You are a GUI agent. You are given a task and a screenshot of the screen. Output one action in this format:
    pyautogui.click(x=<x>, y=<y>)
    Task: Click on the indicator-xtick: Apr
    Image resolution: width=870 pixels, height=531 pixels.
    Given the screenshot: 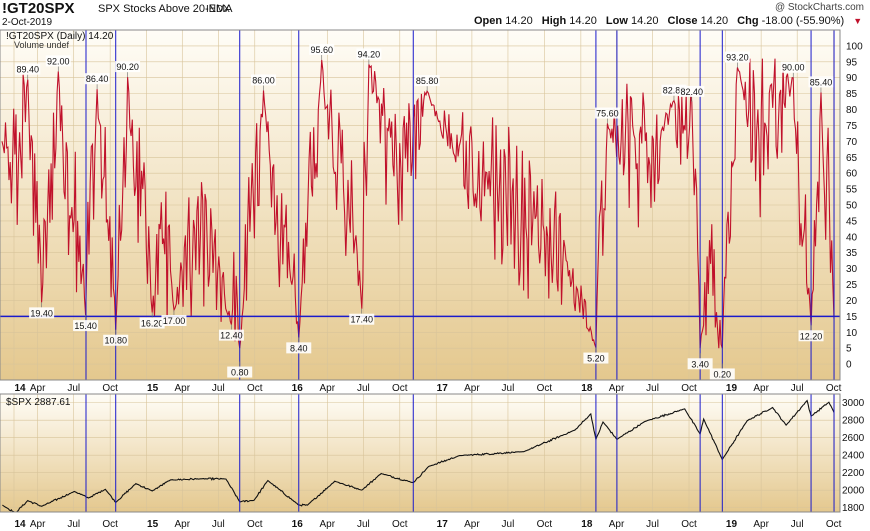 What is the action you would take?
    pyautogui.click(x=761, y=388)
    